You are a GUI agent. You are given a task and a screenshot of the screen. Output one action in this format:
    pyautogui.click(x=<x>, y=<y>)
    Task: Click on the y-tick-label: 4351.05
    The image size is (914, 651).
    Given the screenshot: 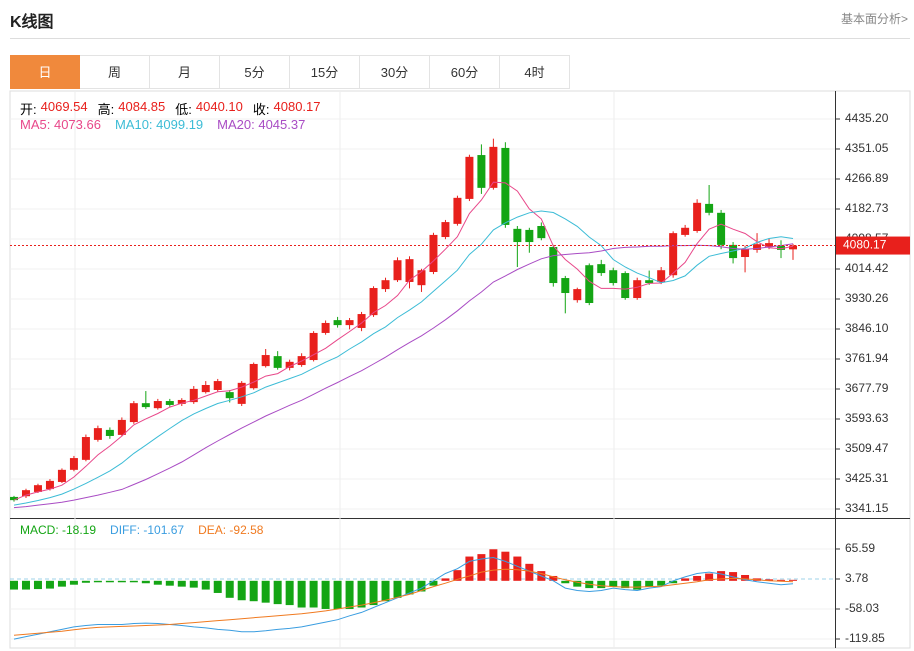 What is the action you would take?
    pyautogui.click(x=867, y=148)
    